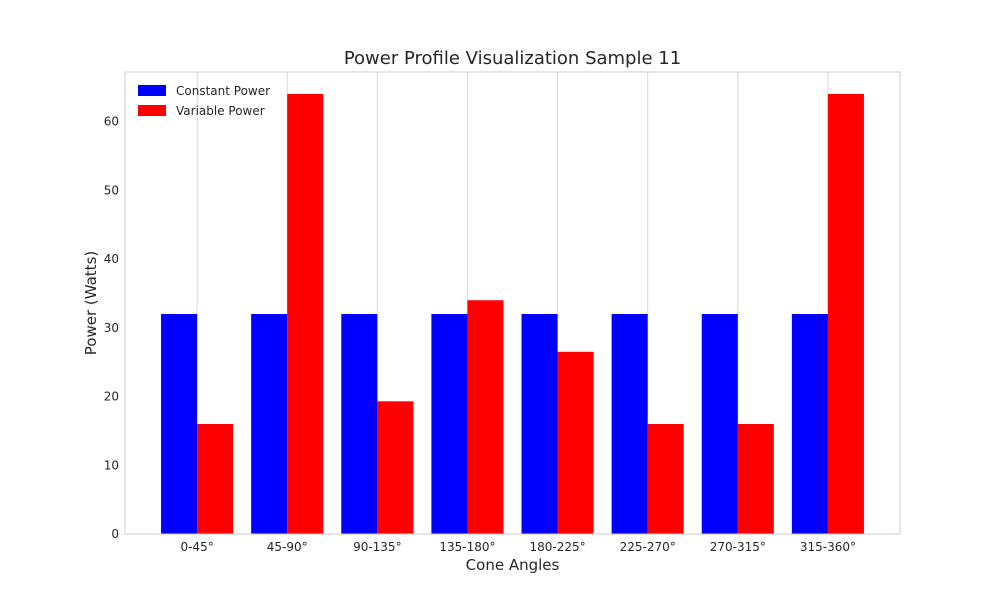 The height and width of the screenshot is (604, 1000). Describe the element at coordinates (467, 547) in the screenshot. I see `x-tick-label: 135-180°` at that location.